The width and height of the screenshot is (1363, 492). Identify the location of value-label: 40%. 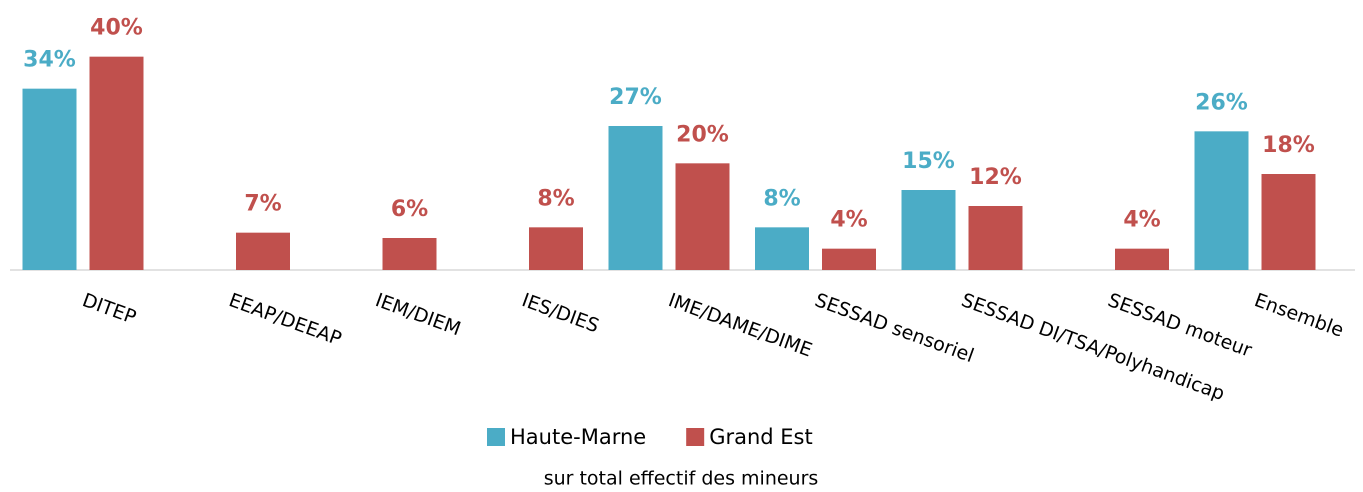
(116, 28).